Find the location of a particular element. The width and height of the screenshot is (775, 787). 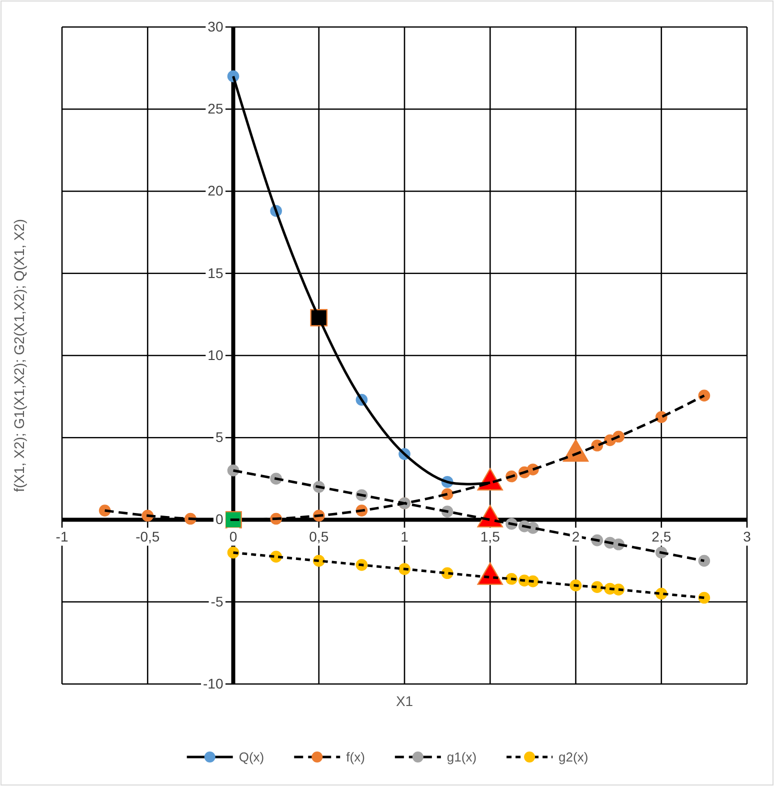

x-tick-label: 1,5 is located at coordinates (490, 536).